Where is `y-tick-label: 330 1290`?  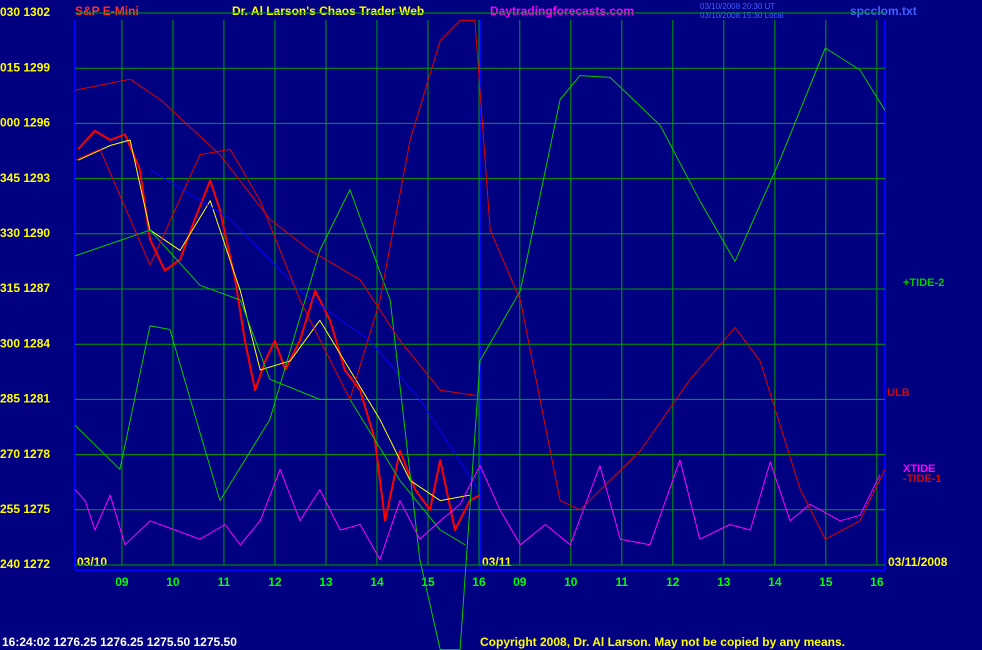
y-tick-label: 330 1290 is located at coordinates (25, 233).